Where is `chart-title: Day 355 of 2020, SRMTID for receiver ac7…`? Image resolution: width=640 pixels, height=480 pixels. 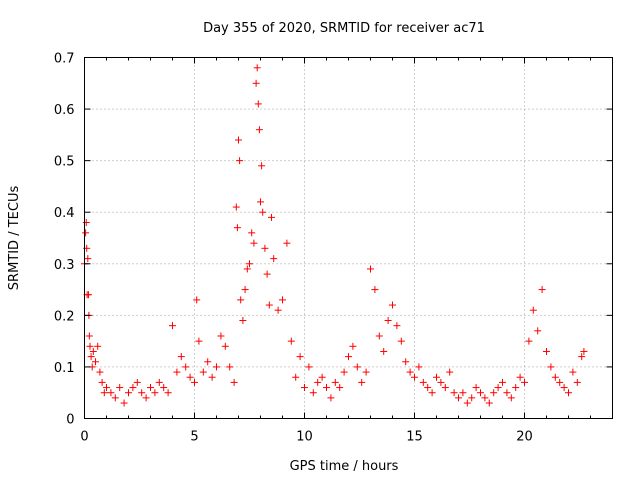
chart-title: Day 355 of 2020, SRMTID for receiver ac7… is located at coordinates (344, 28).